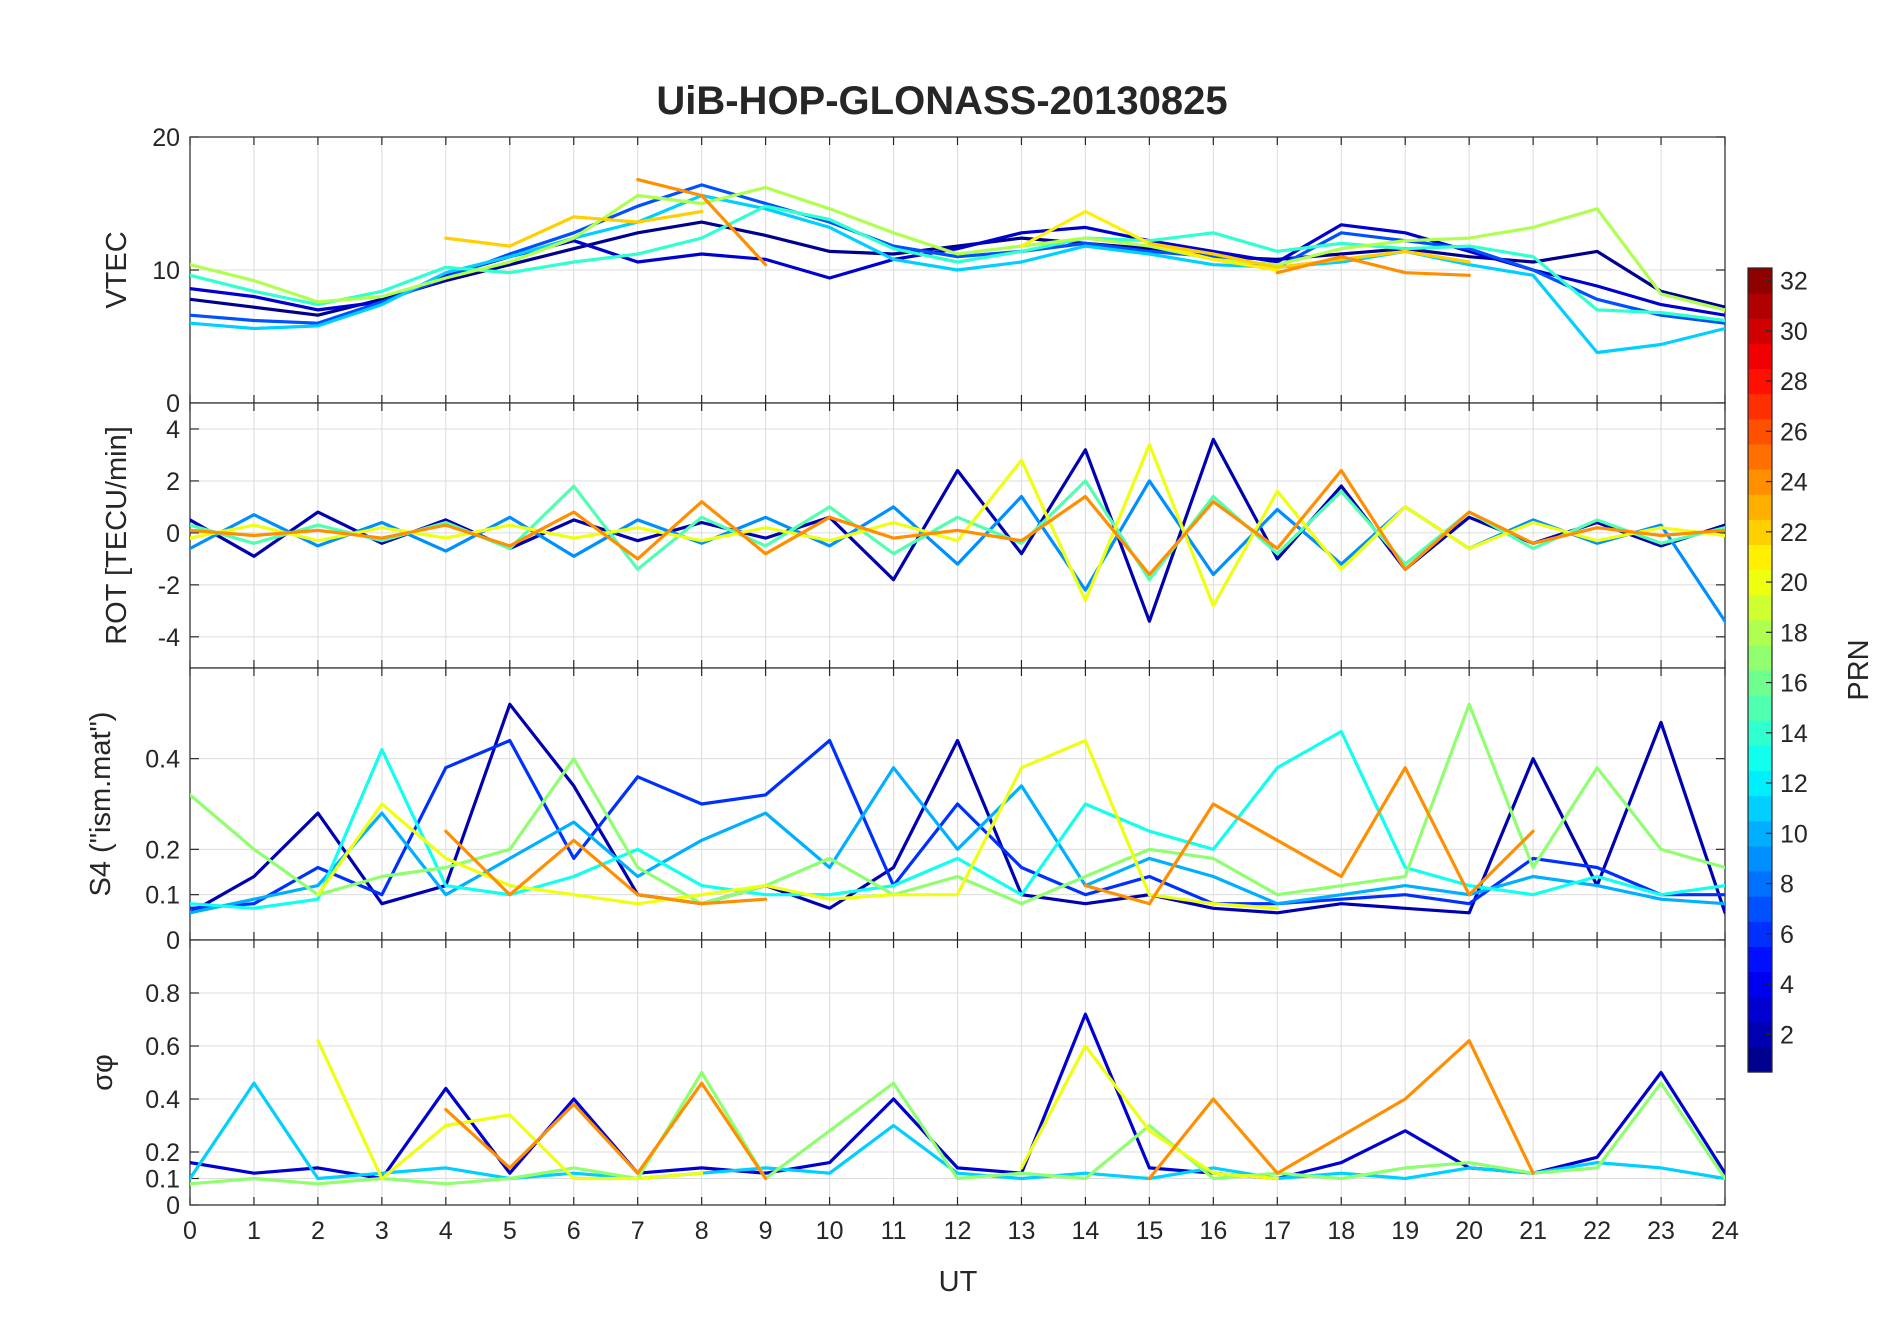 Image resolution: width=1902 pixels, height=1335 pixels. I want to click on chart-title: UiB-HOP-GLONASS-20130825, so click(941, 101).